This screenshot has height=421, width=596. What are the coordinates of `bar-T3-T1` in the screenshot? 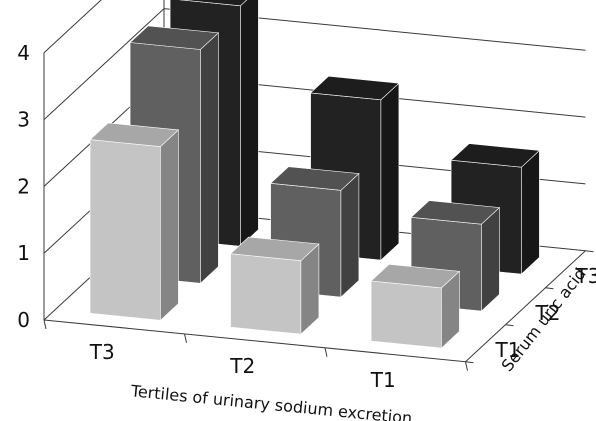 It's located at (134, 221).